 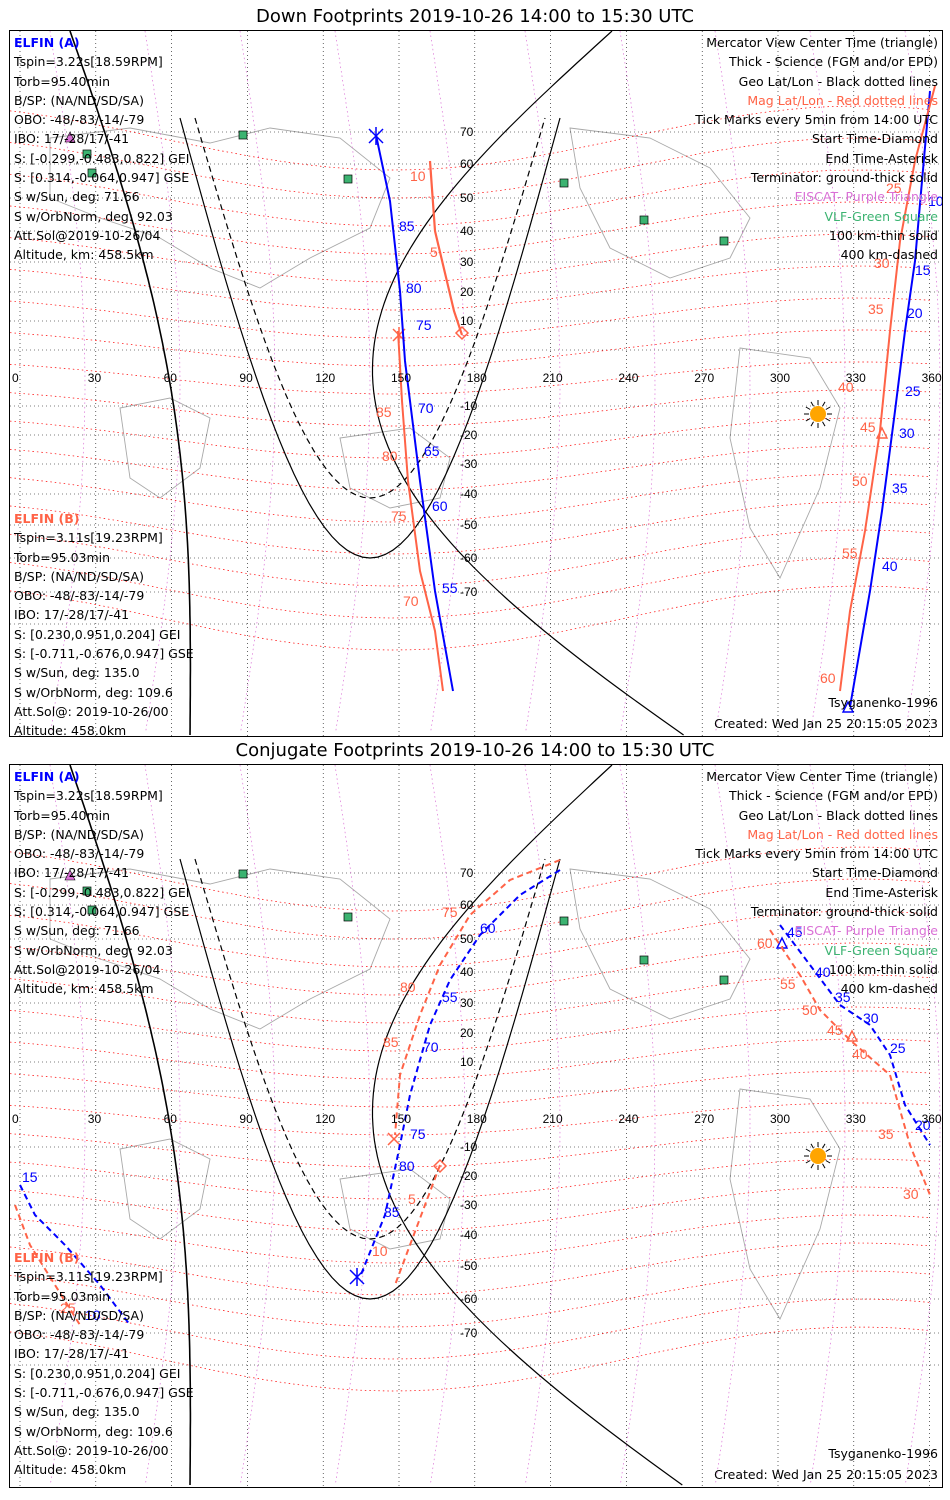 I want to click on elfin-b-down-track-south-tick-label: 70, so click(x=411, y=601).